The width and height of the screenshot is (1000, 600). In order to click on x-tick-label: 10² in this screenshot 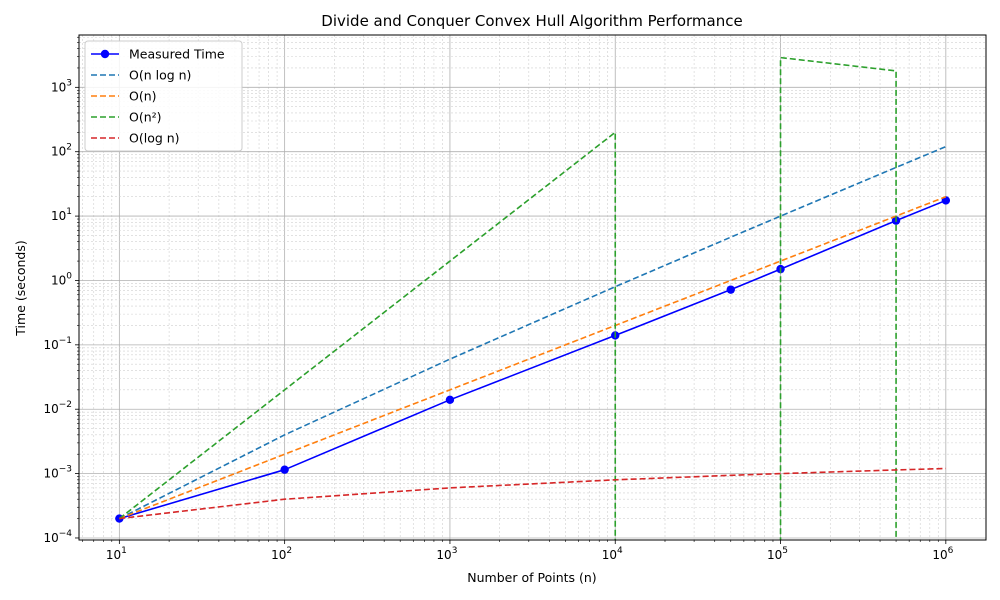, I will do `click(281, 554)`.